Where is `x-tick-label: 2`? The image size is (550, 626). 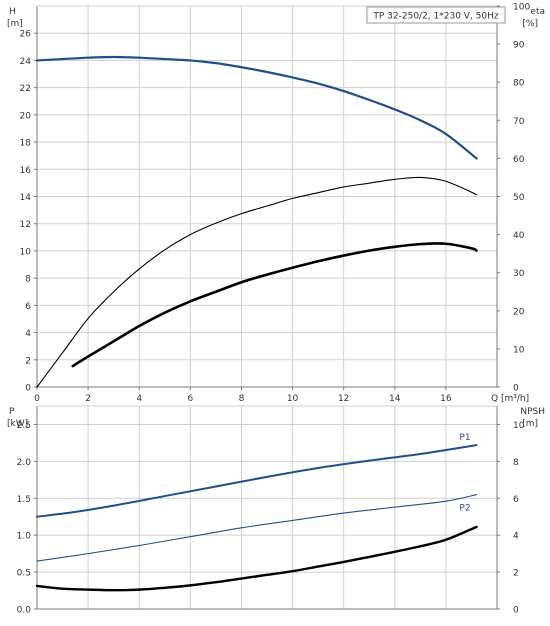 x-tick-label: 2 is located at coordinates (88, 399).